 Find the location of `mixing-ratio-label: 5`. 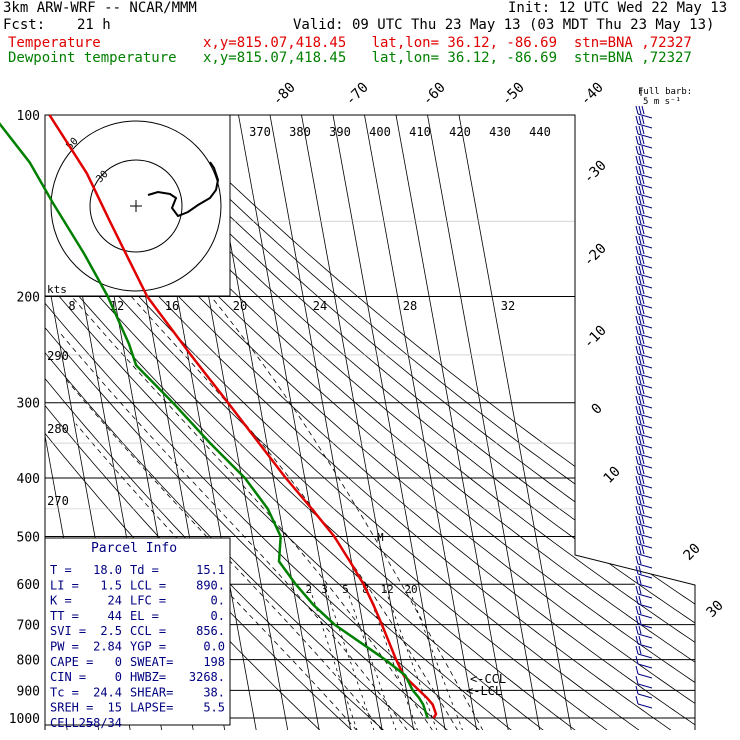

mixing-ratio-label: 5 is located at coordinates (345, 589).